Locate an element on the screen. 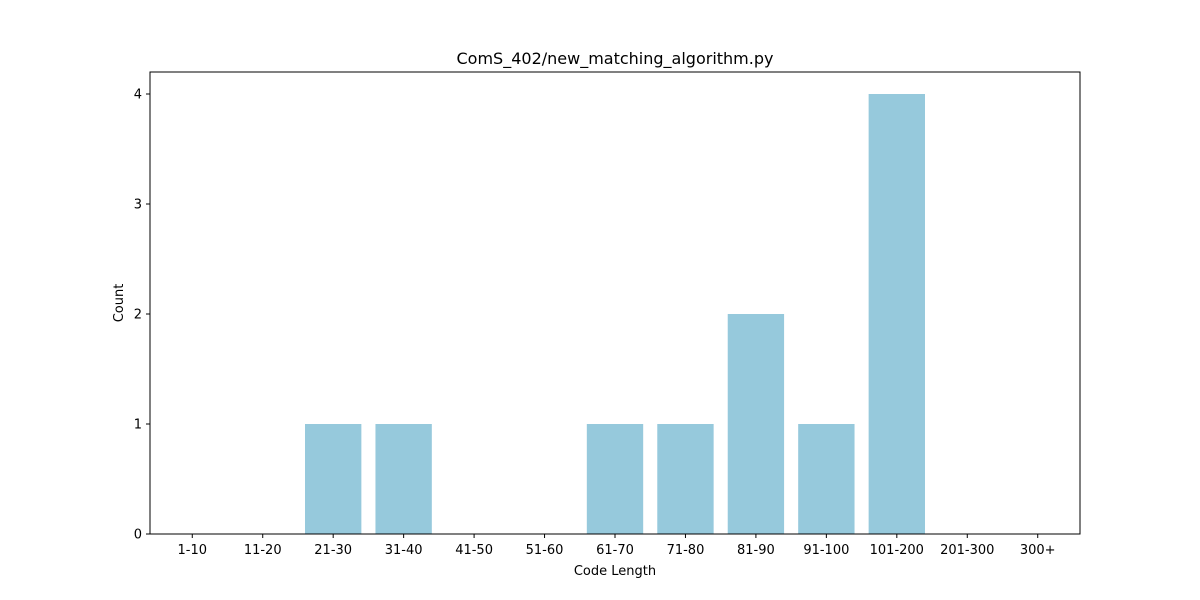 This screenshot has width=1200, height=600. x-tick-label: 71-80 is located at coordinates (686, 550).